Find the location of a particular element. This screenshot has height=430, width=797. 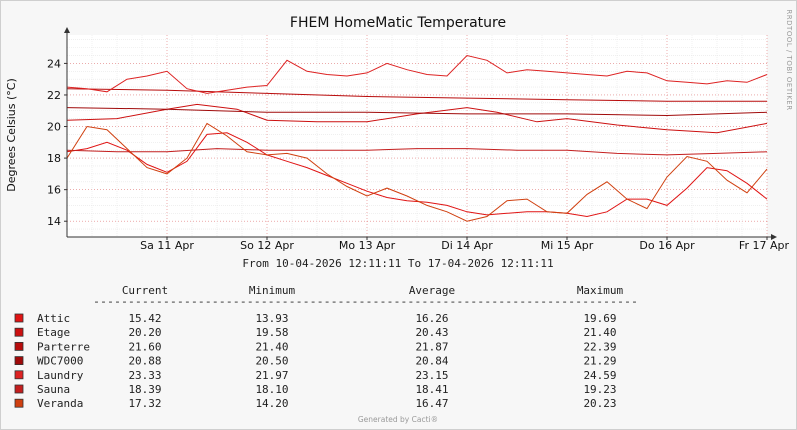

legend-name: Veranda is located at coordinates (60, 403).